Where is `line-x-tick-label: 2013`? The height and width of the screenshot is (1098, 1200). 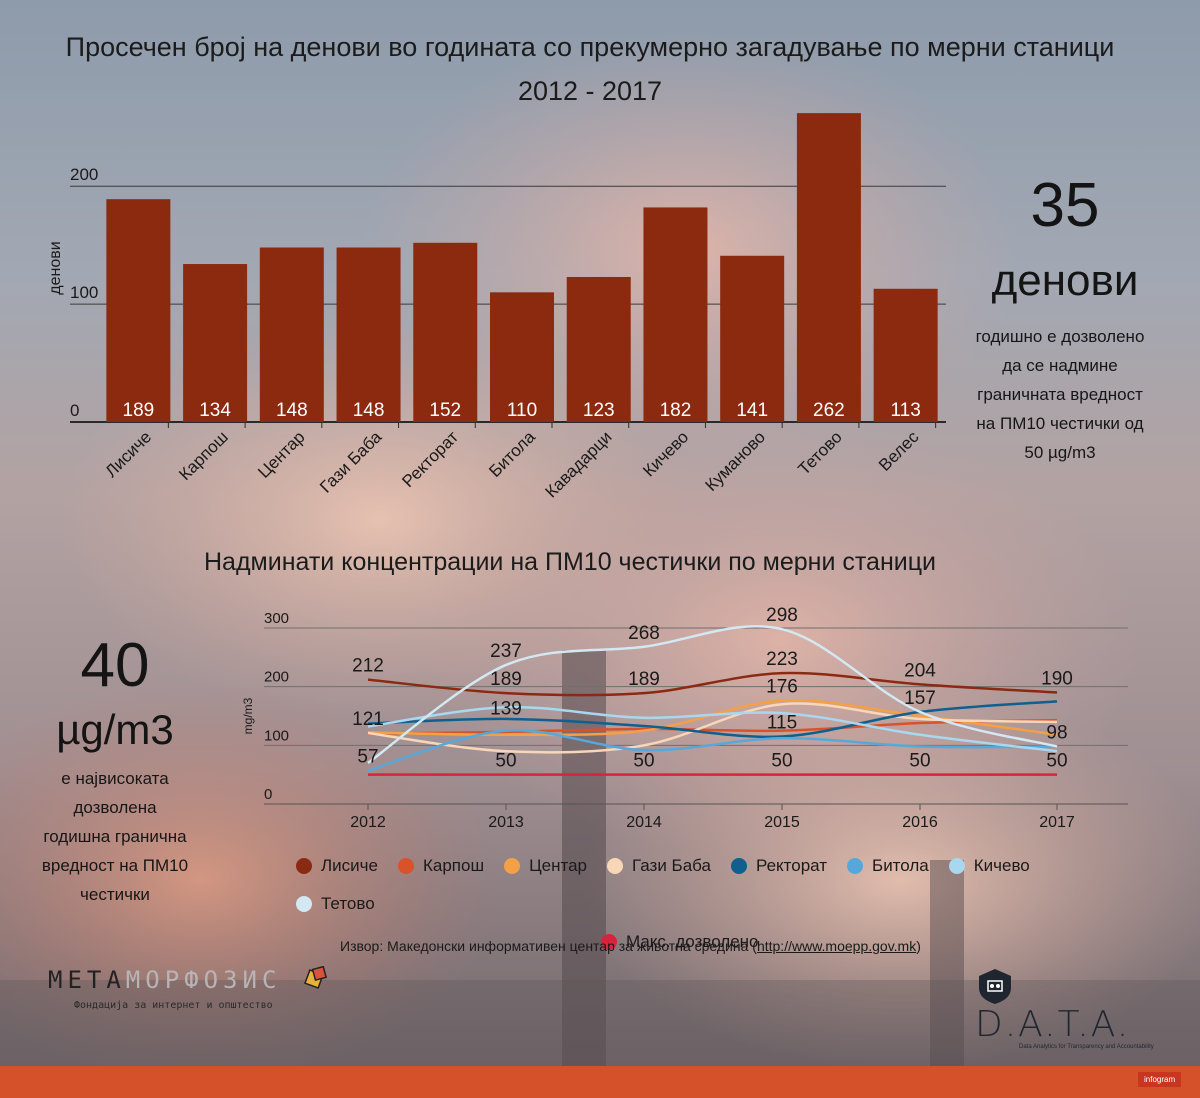
line-x-tick-label: 2013 is located at coordinates (506, 822).